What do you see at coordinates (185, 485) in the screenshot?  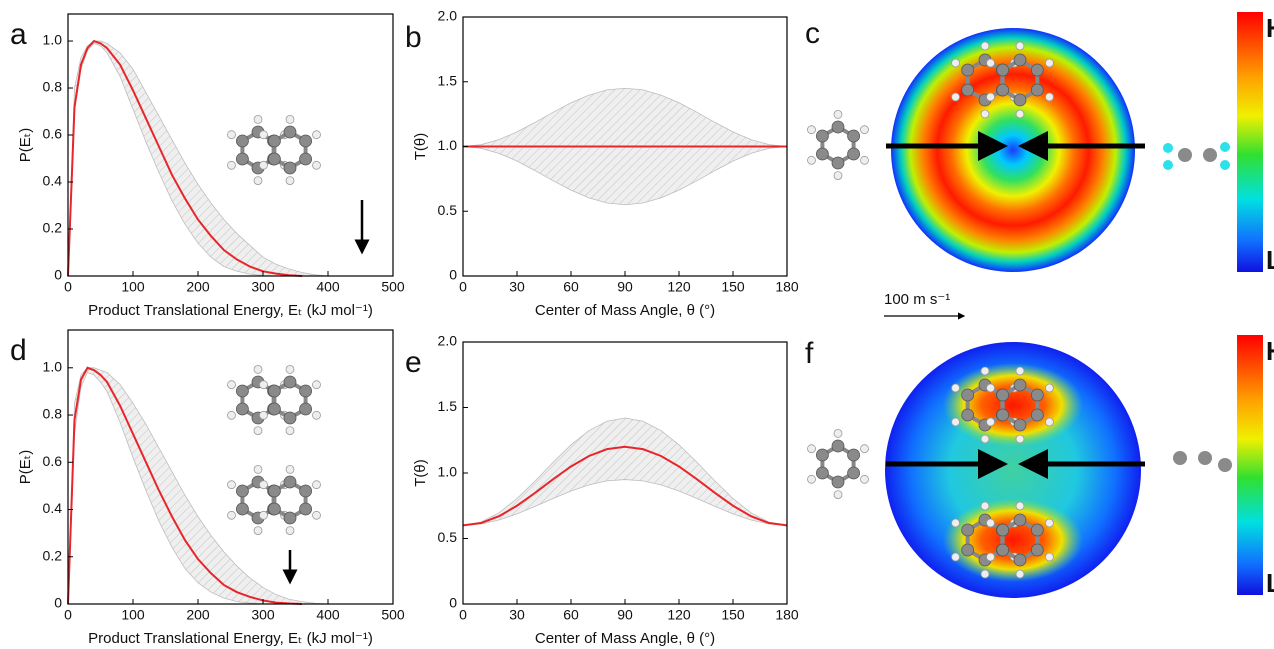 I see `data-line` at bounding box center [185, 485].